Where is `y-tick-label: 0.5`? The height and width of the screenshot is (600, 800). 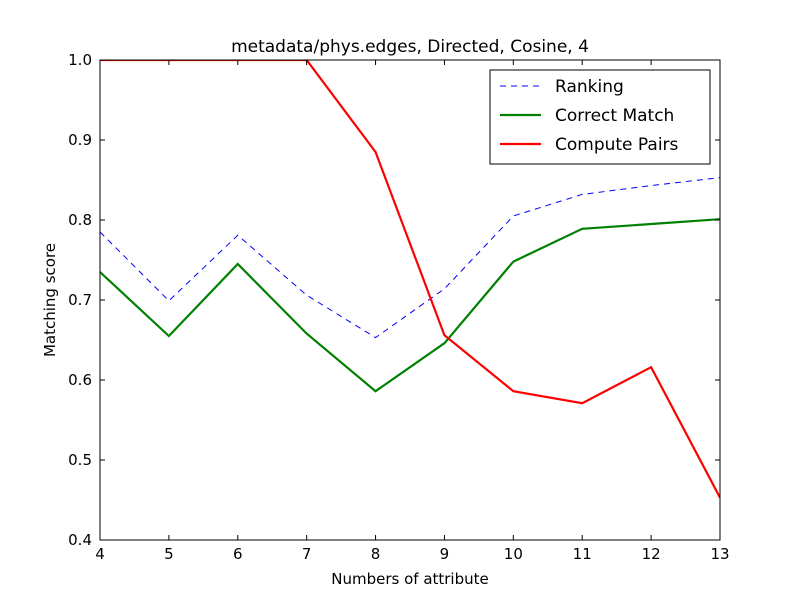
y-tick-label: 0.5 is located at coordinates (80, 460).